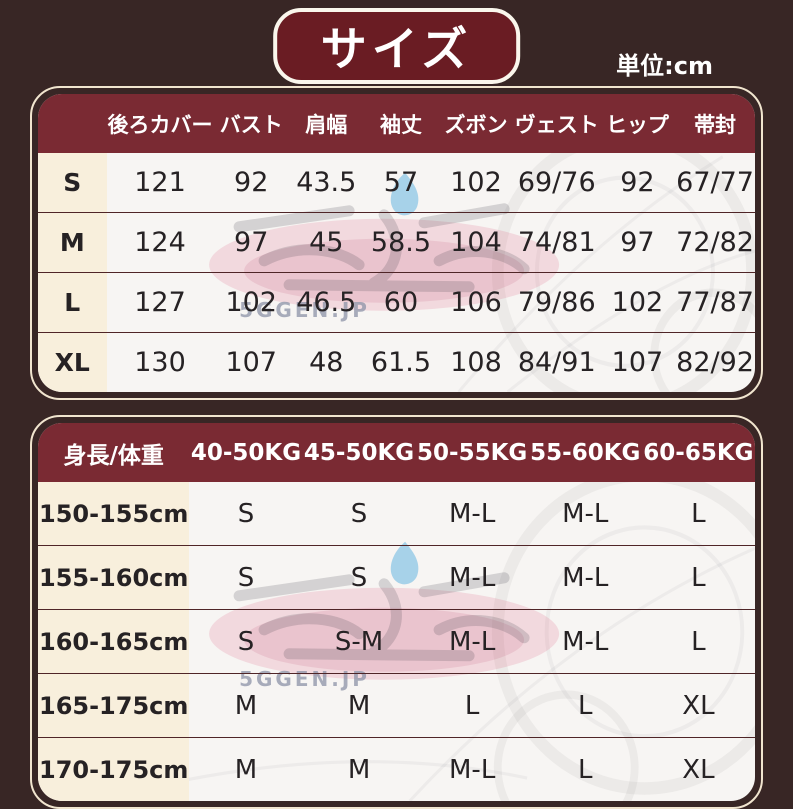 This screenshot has height=809, width=793. What do you see at coordinates (114, 452) in the screenshot?
I see `column-header-height-weight: 身長/体重` at bounding box center [114, 452].